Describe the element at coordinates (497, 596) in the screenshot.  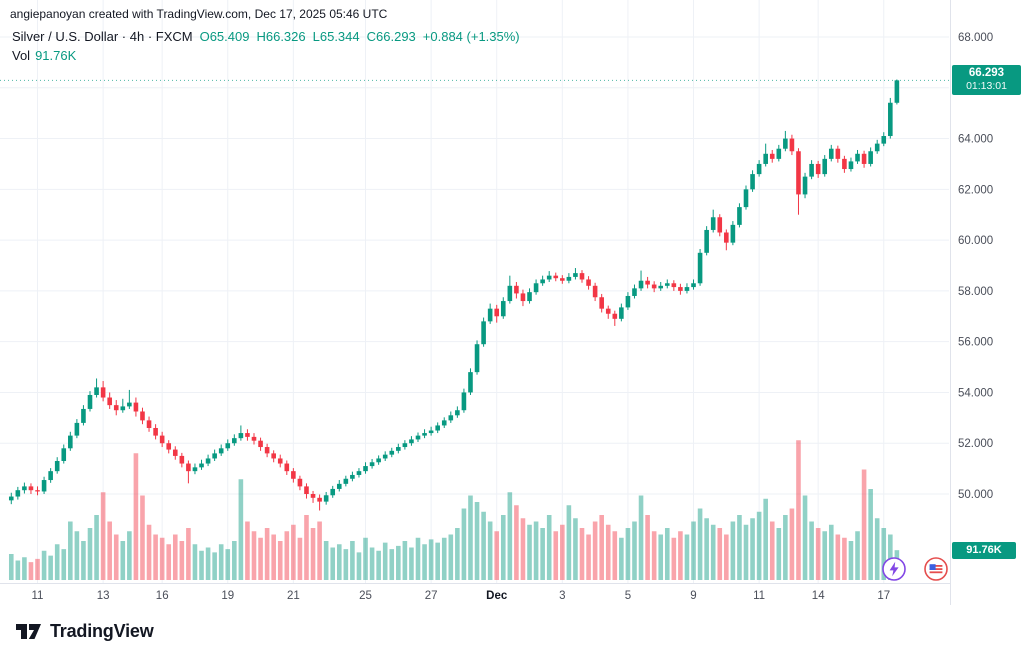
I see `x-axis-label: Dec` at that location.